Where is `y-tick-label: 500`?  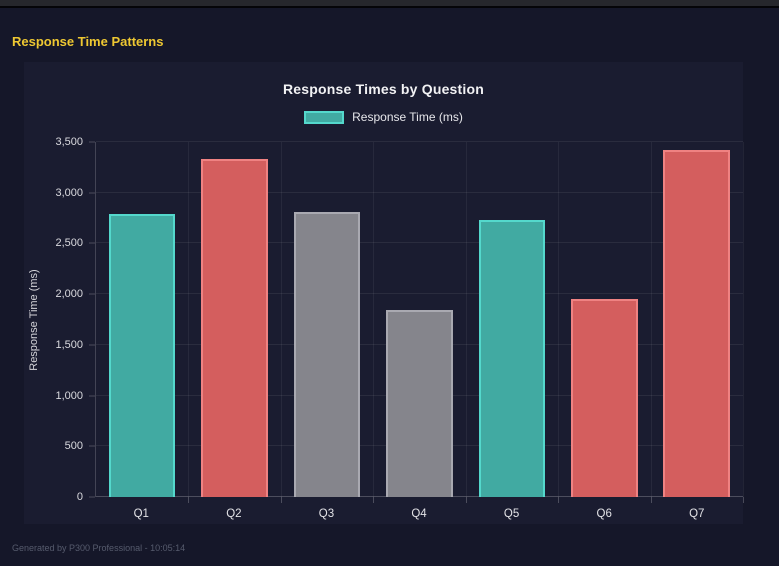 y-tick-label: 500 is located at coordinates (73, 446).